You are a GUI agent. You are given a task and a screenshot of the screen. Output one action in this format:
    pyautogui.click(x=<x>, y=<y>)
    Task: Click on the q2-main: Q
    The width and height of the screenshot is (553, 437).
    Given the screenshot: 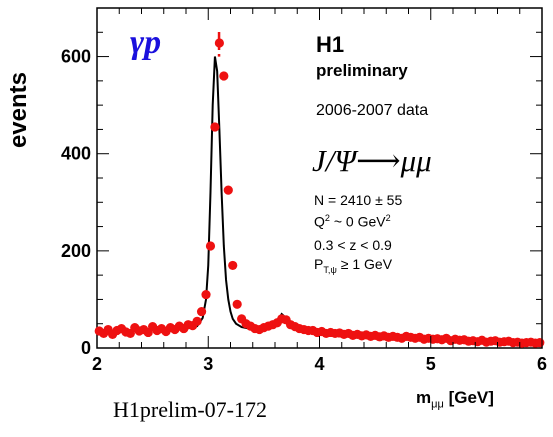 What is the action you would take?
    pyautogui.click(x=319, y=221)
    